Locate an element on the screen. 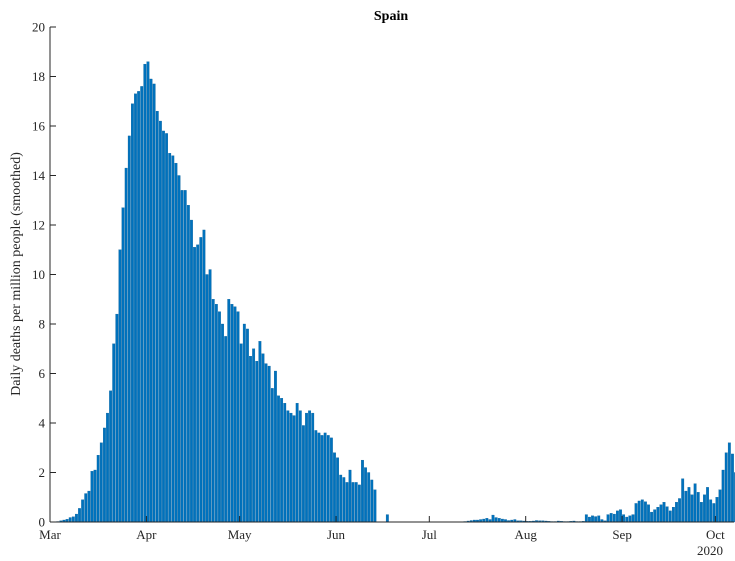 This screenshot has height=561, width=735. x-tick-label: Aug is located at coordinates (525, 534).